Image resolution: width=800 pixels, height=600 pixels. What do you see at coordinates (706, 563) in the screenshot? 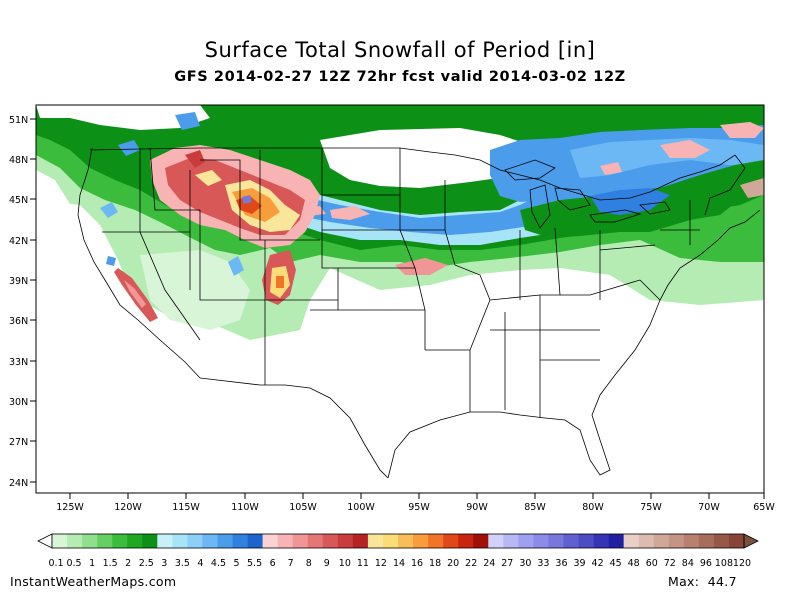
I see `legend-label: 96` at bounding box center [706, 563].